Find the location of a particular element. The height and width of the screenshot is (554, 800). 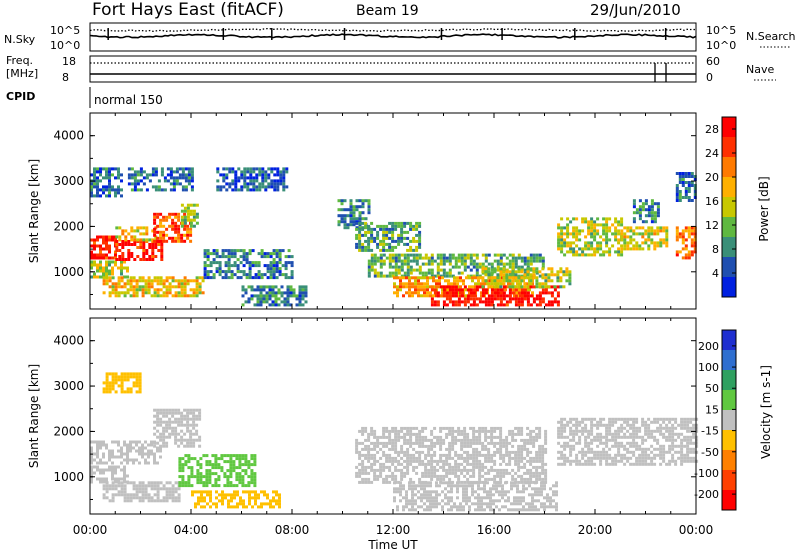

station-title: Fort Hays East (fitACF) is located at coordinates (188, 10).